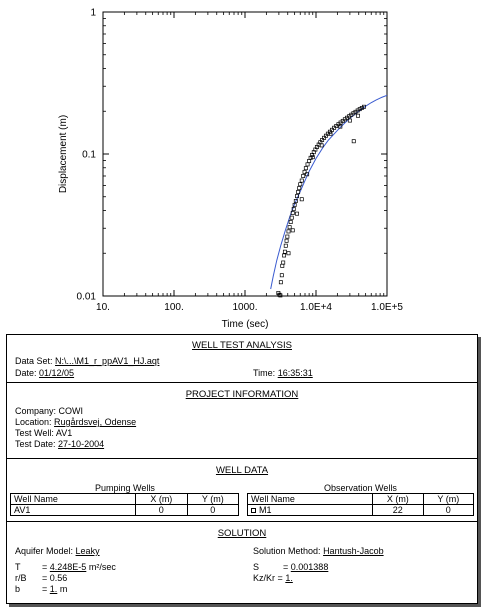 Image resolution: width=485 pixels, height=612 pixels. Describe the element at coordinates (71, 411) in the screenshot. I see `company-value: COWI` at that location.